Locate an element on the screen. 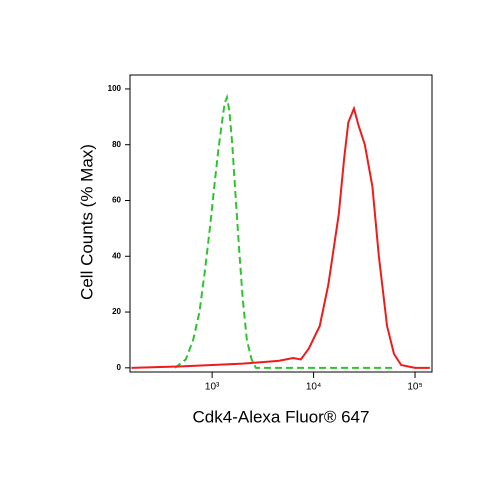  x-axis-label: Cdk4-Alexa Fluor® 647 is located at coordinates (281, 416).